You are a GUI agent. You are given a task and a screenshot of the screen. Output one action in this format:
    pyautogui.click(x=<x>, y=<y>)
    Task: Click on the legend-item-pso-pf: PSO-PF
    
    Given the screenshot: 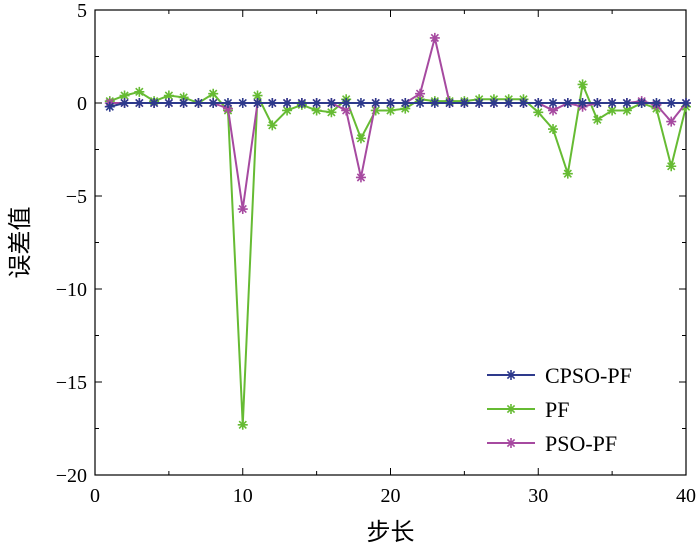 What is the action you would take?
    pyautogui.click(x=552, y=443)
    